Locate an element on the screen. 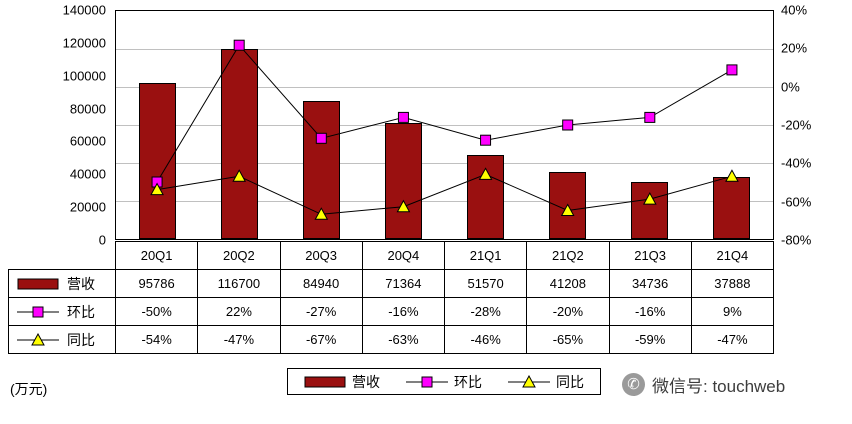 The width and height of the screenshot is (852, 424). value-cell: 116700 is located at coordinates (239, 283).